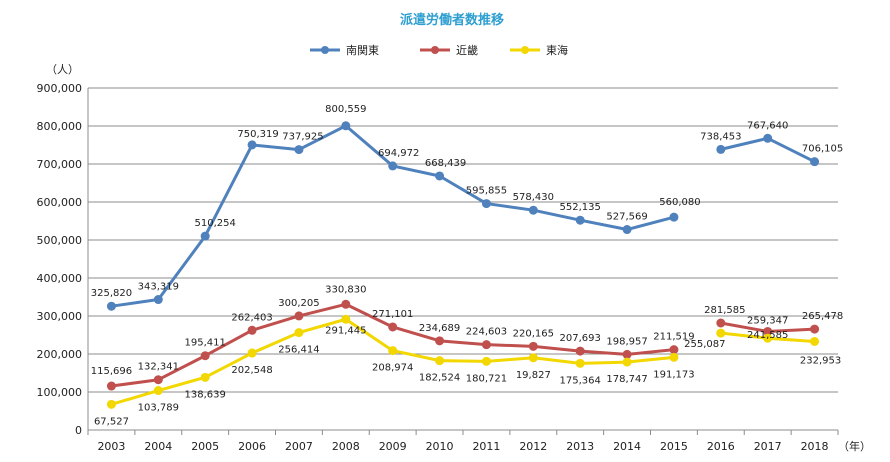 The image size is (890, 462). Describe the element at coordinates (626, 379) in the screenshot. I see `data-label: 178,747` at that location.